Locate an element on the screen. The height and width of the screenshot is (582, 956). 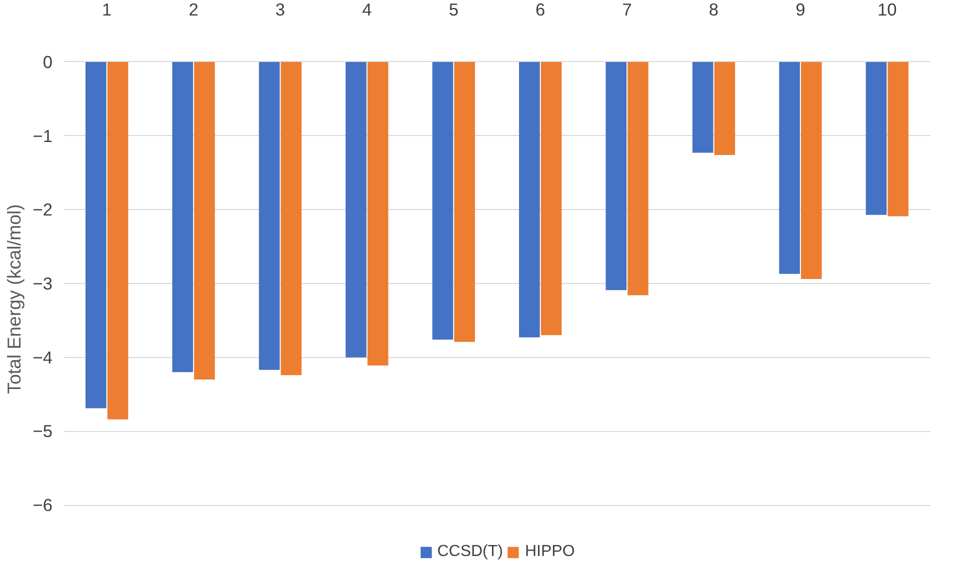
x-tick-label: 3 is located at coordinates (280, 10).